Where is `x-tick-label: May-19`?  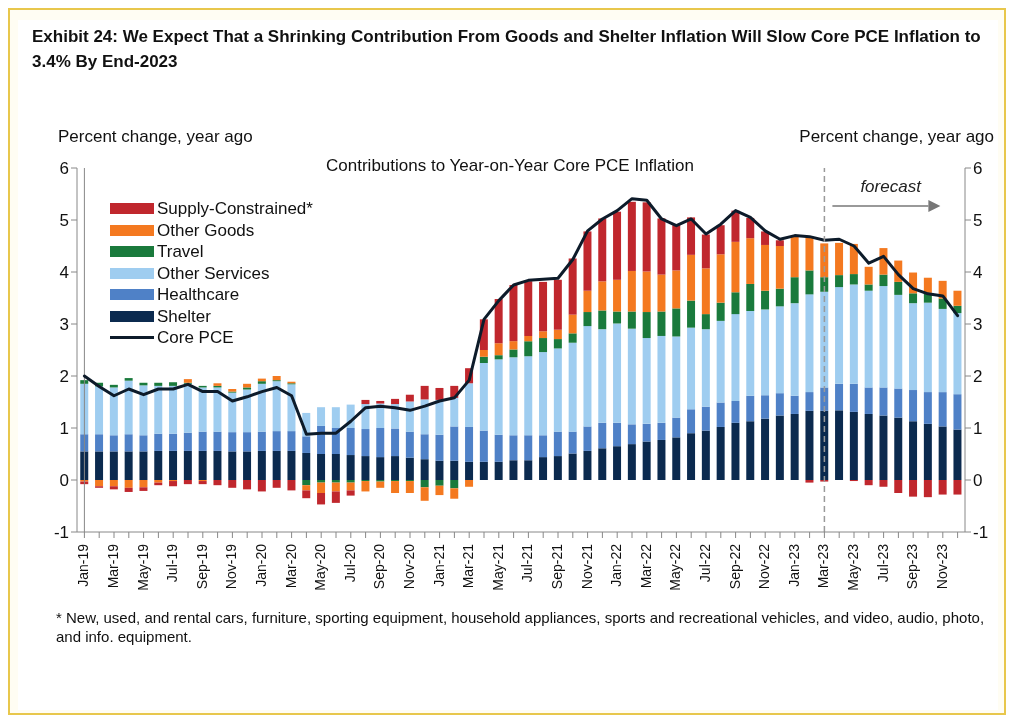
x-tick-label: May-19 is located at coordinates (142, 567).